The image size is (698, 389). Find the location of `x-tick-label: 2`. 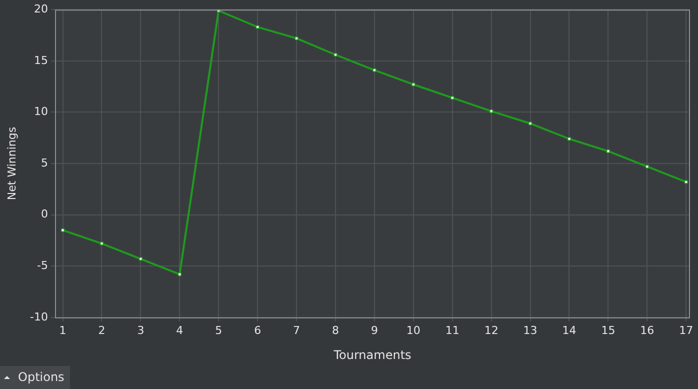

x-tick-label: 2 is located at coordinates (102, 330).